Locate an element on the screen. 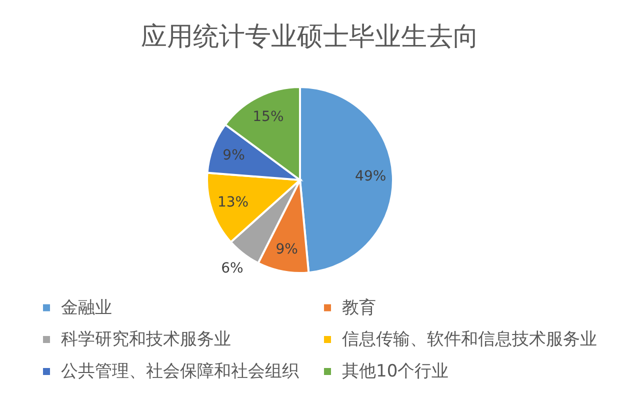 The width and height of the screenshot is (620, 408). legend-label: 金融业 is located at coordinates (86, 308).